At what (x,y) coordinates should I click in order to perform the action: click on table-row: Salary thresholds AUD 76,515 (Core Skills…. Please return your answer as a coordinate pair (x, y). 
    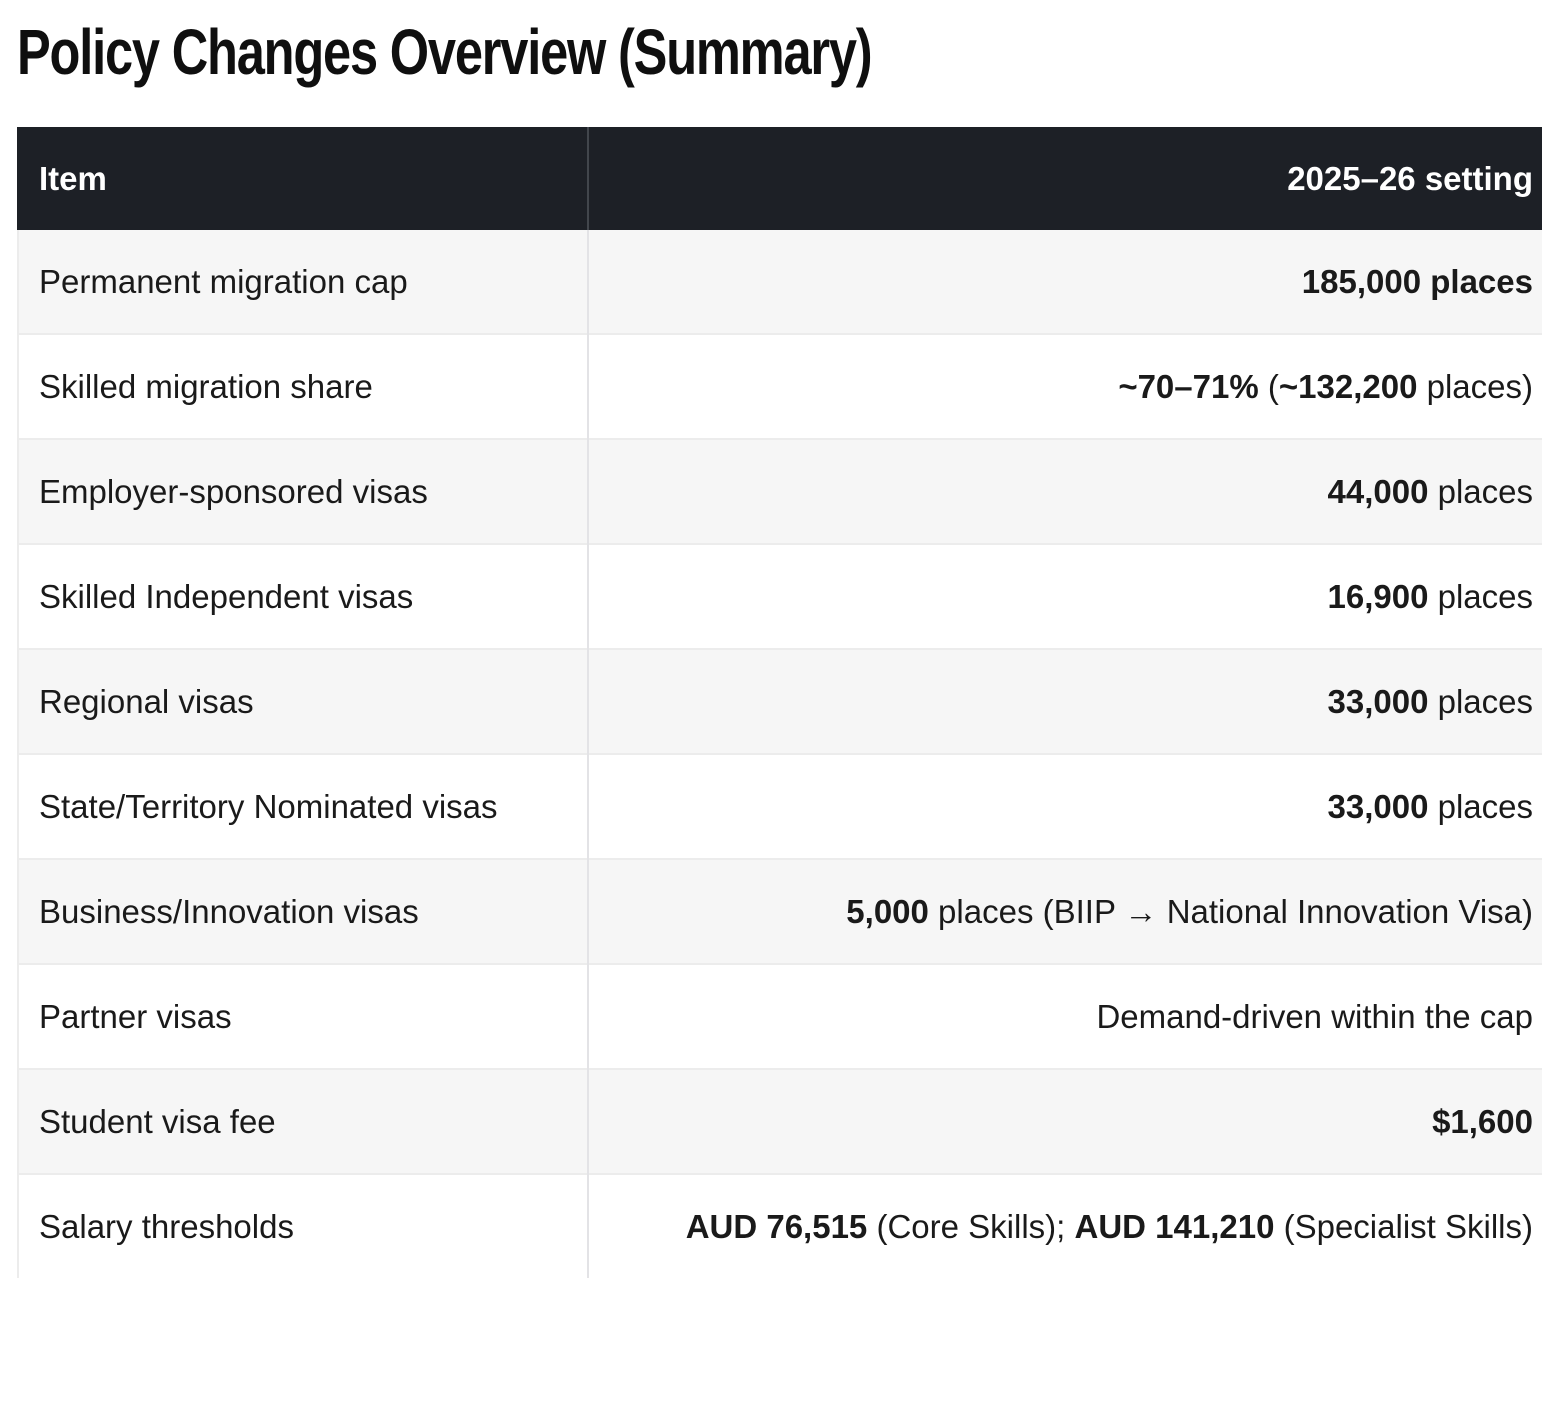
    Looking at the image, I should click on (779, 1225).